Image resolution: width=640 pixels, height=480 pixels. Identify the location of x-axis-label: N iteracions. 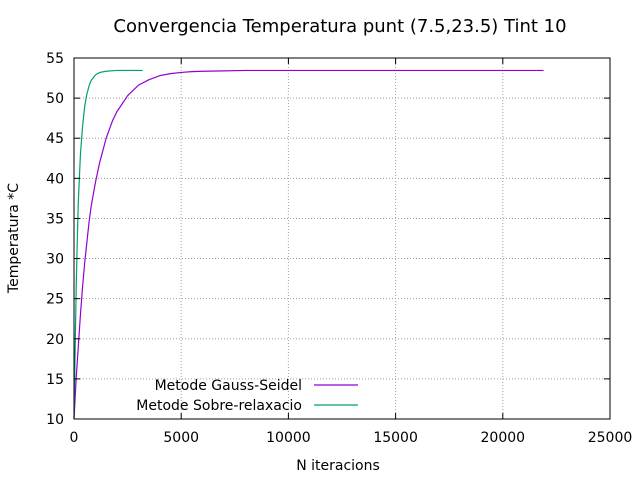
(338, 466).